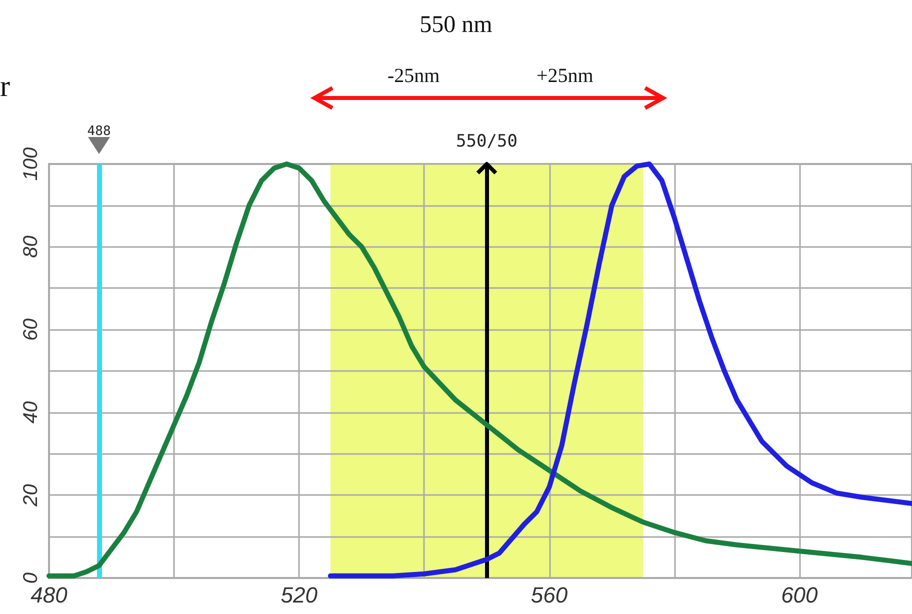 The image size is (912, 614). I want to click on x-tick-label: 480, so click(49, 595).